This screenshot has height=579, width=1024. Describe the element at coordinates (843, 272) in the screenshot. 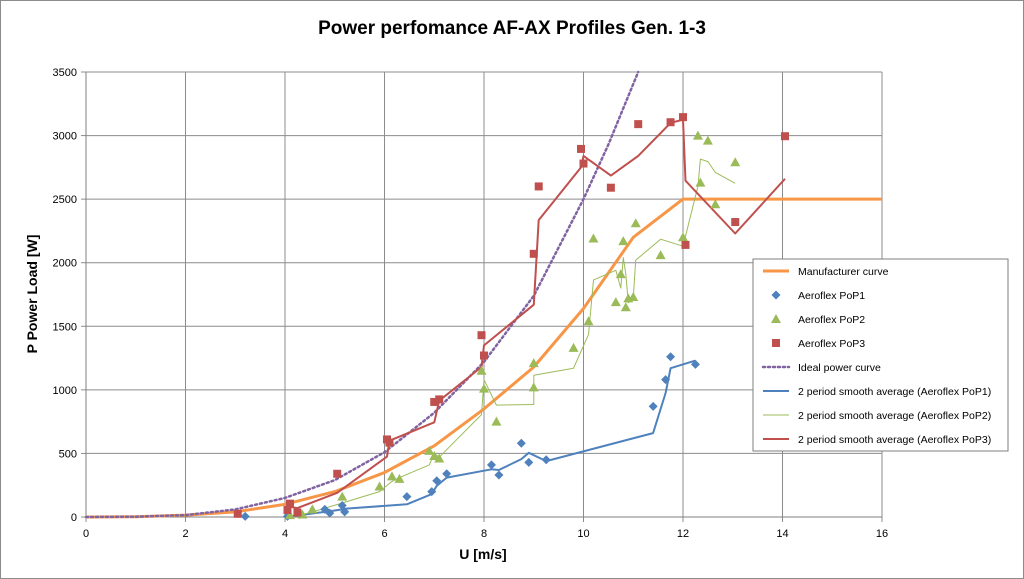

I see `legend-label-manufacturer-curve: Manufacturer curve` at that location.